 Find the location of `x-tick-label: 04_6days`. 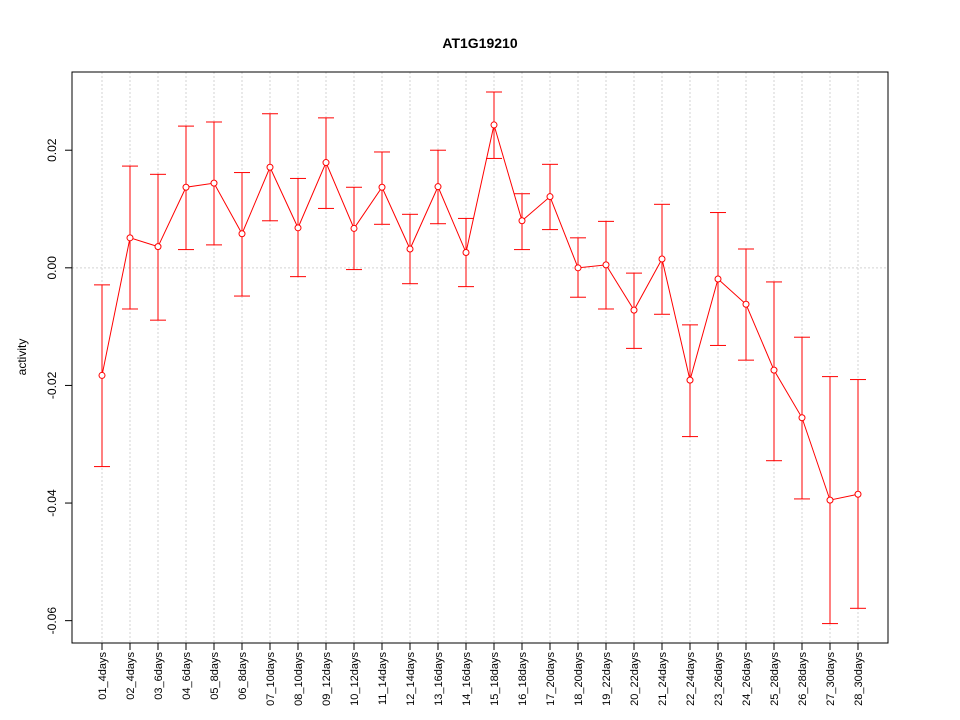

x-tick-label: 04_6days is located at coordinates (187, 676).